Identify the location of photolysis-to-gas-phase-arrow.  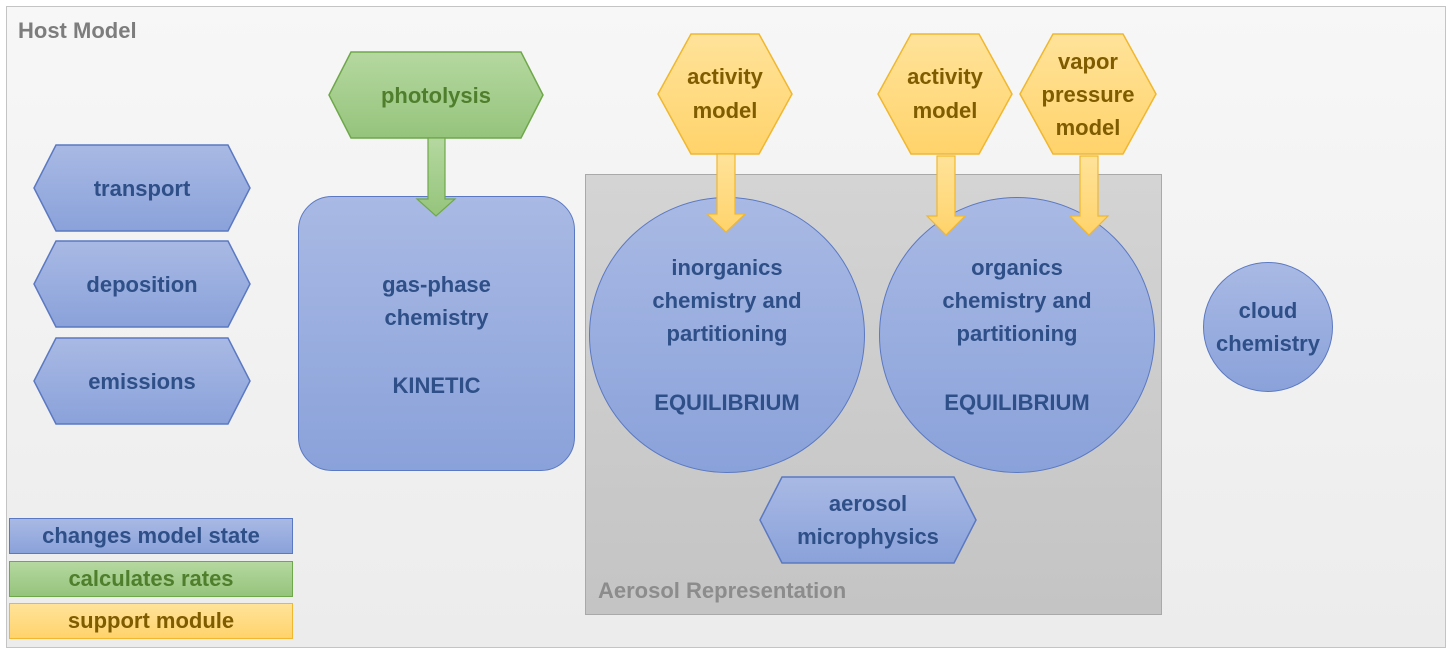
(436, 177).